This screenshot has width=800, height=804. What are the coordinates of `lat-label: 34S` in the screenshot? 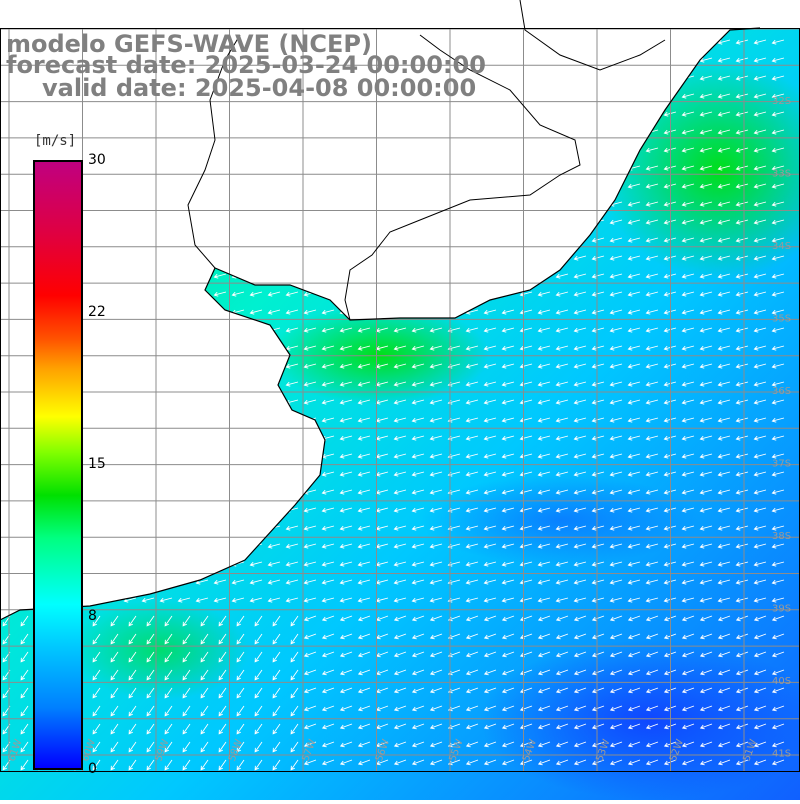 It's located at (781, 246).